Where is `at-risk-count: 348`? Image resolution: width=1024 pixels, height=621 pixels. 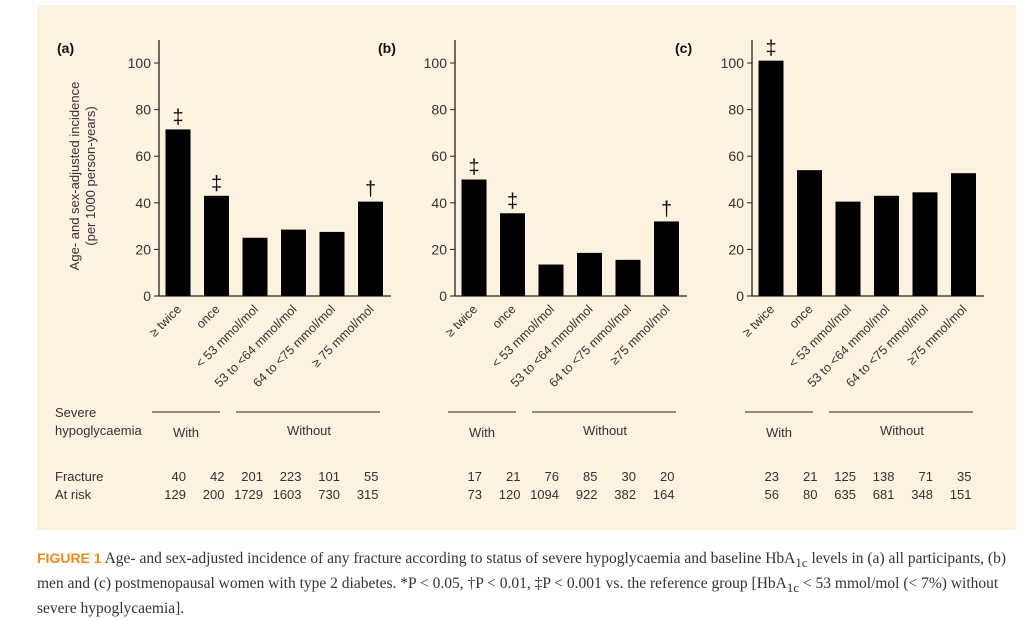 at-risk-count: 348 is located at coordinates (922, 494).